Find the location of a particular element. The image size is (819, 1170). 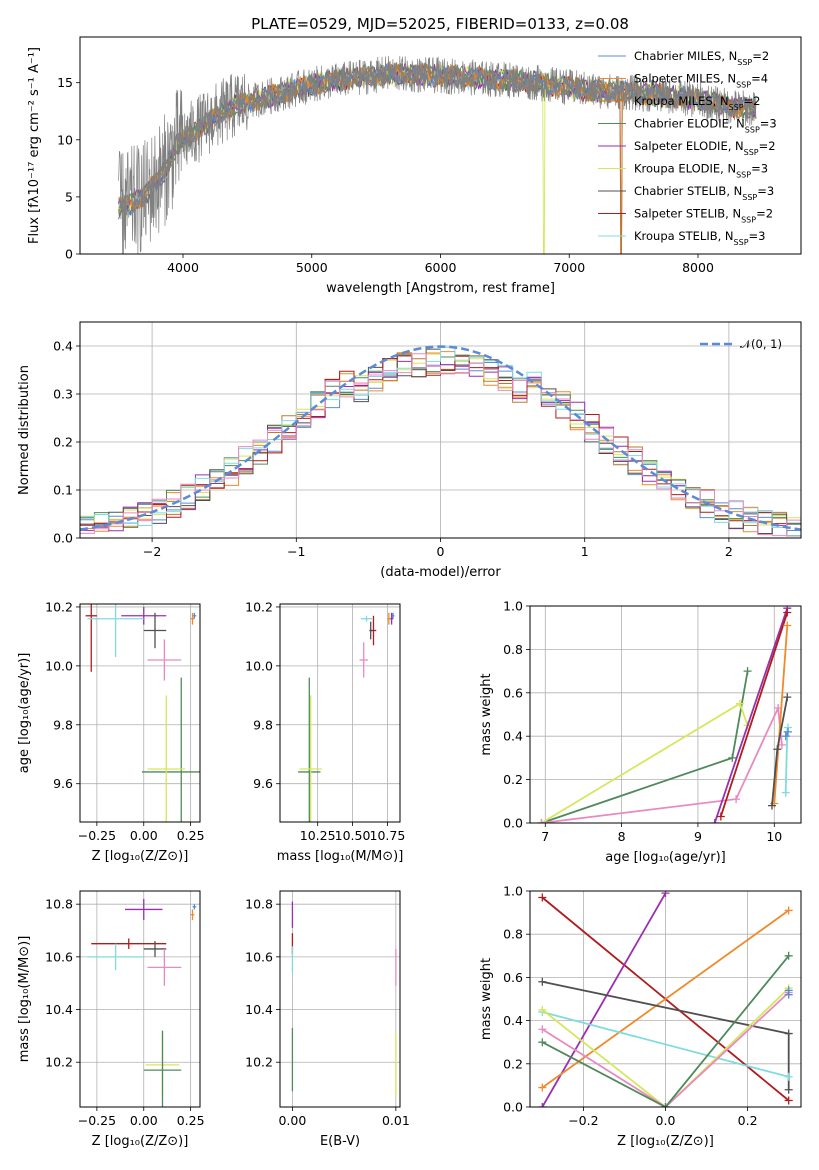

y-axis-label: mass [log₁₀(M/M⊙)] is located at coordinates (24, 999).